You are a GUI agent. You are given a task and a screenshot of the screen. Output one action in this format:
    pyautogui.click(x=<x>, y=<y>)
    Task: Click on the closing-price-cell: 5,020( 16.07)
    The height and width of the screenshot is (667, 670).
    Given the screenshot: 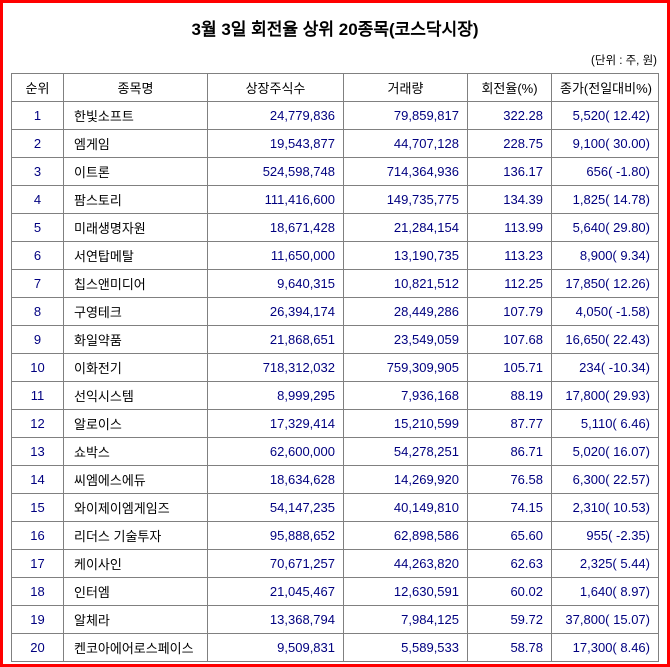 What is the action you would take?
    pyautogui.click(x=605, y=451)
    